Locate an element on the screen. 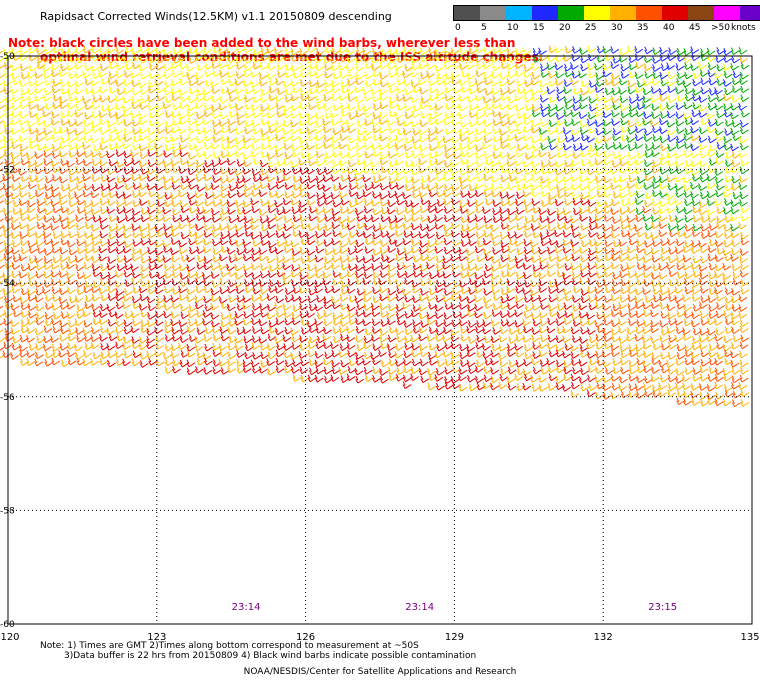 The height and width of the screenshot is (688, 760). legend-label: 5 is located at coordinates (484, 28).